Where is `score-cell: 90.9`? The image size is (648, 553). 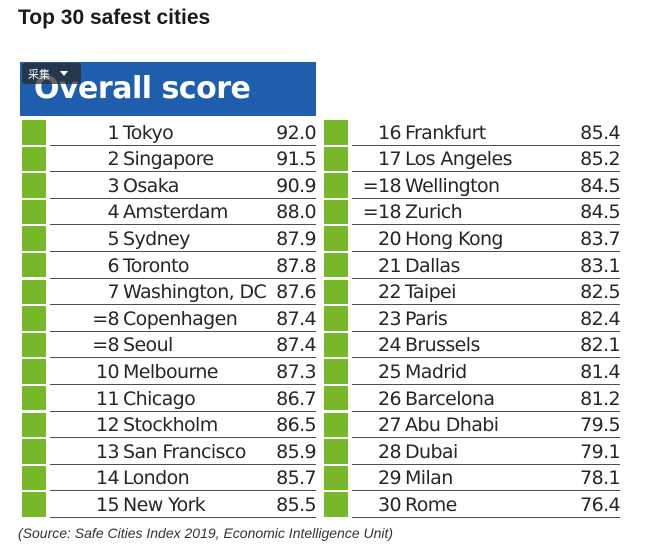
score-cell: 90.9 is located at coordinates (296, 185).